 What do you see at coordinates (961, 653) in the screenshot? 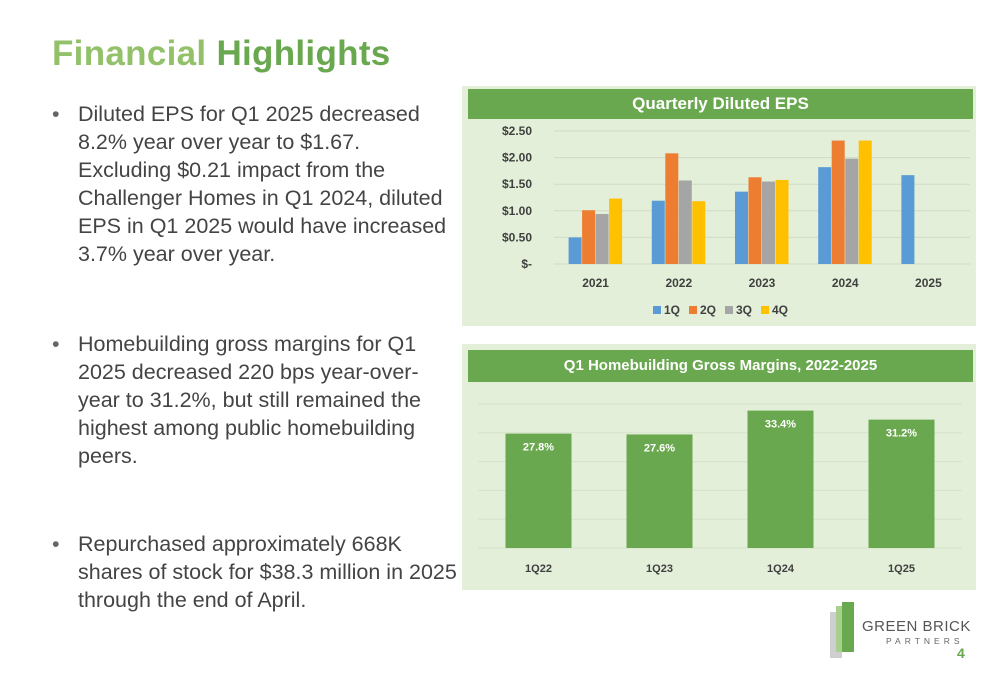
I see `page-number: 4` at bounding box center [961, 653].